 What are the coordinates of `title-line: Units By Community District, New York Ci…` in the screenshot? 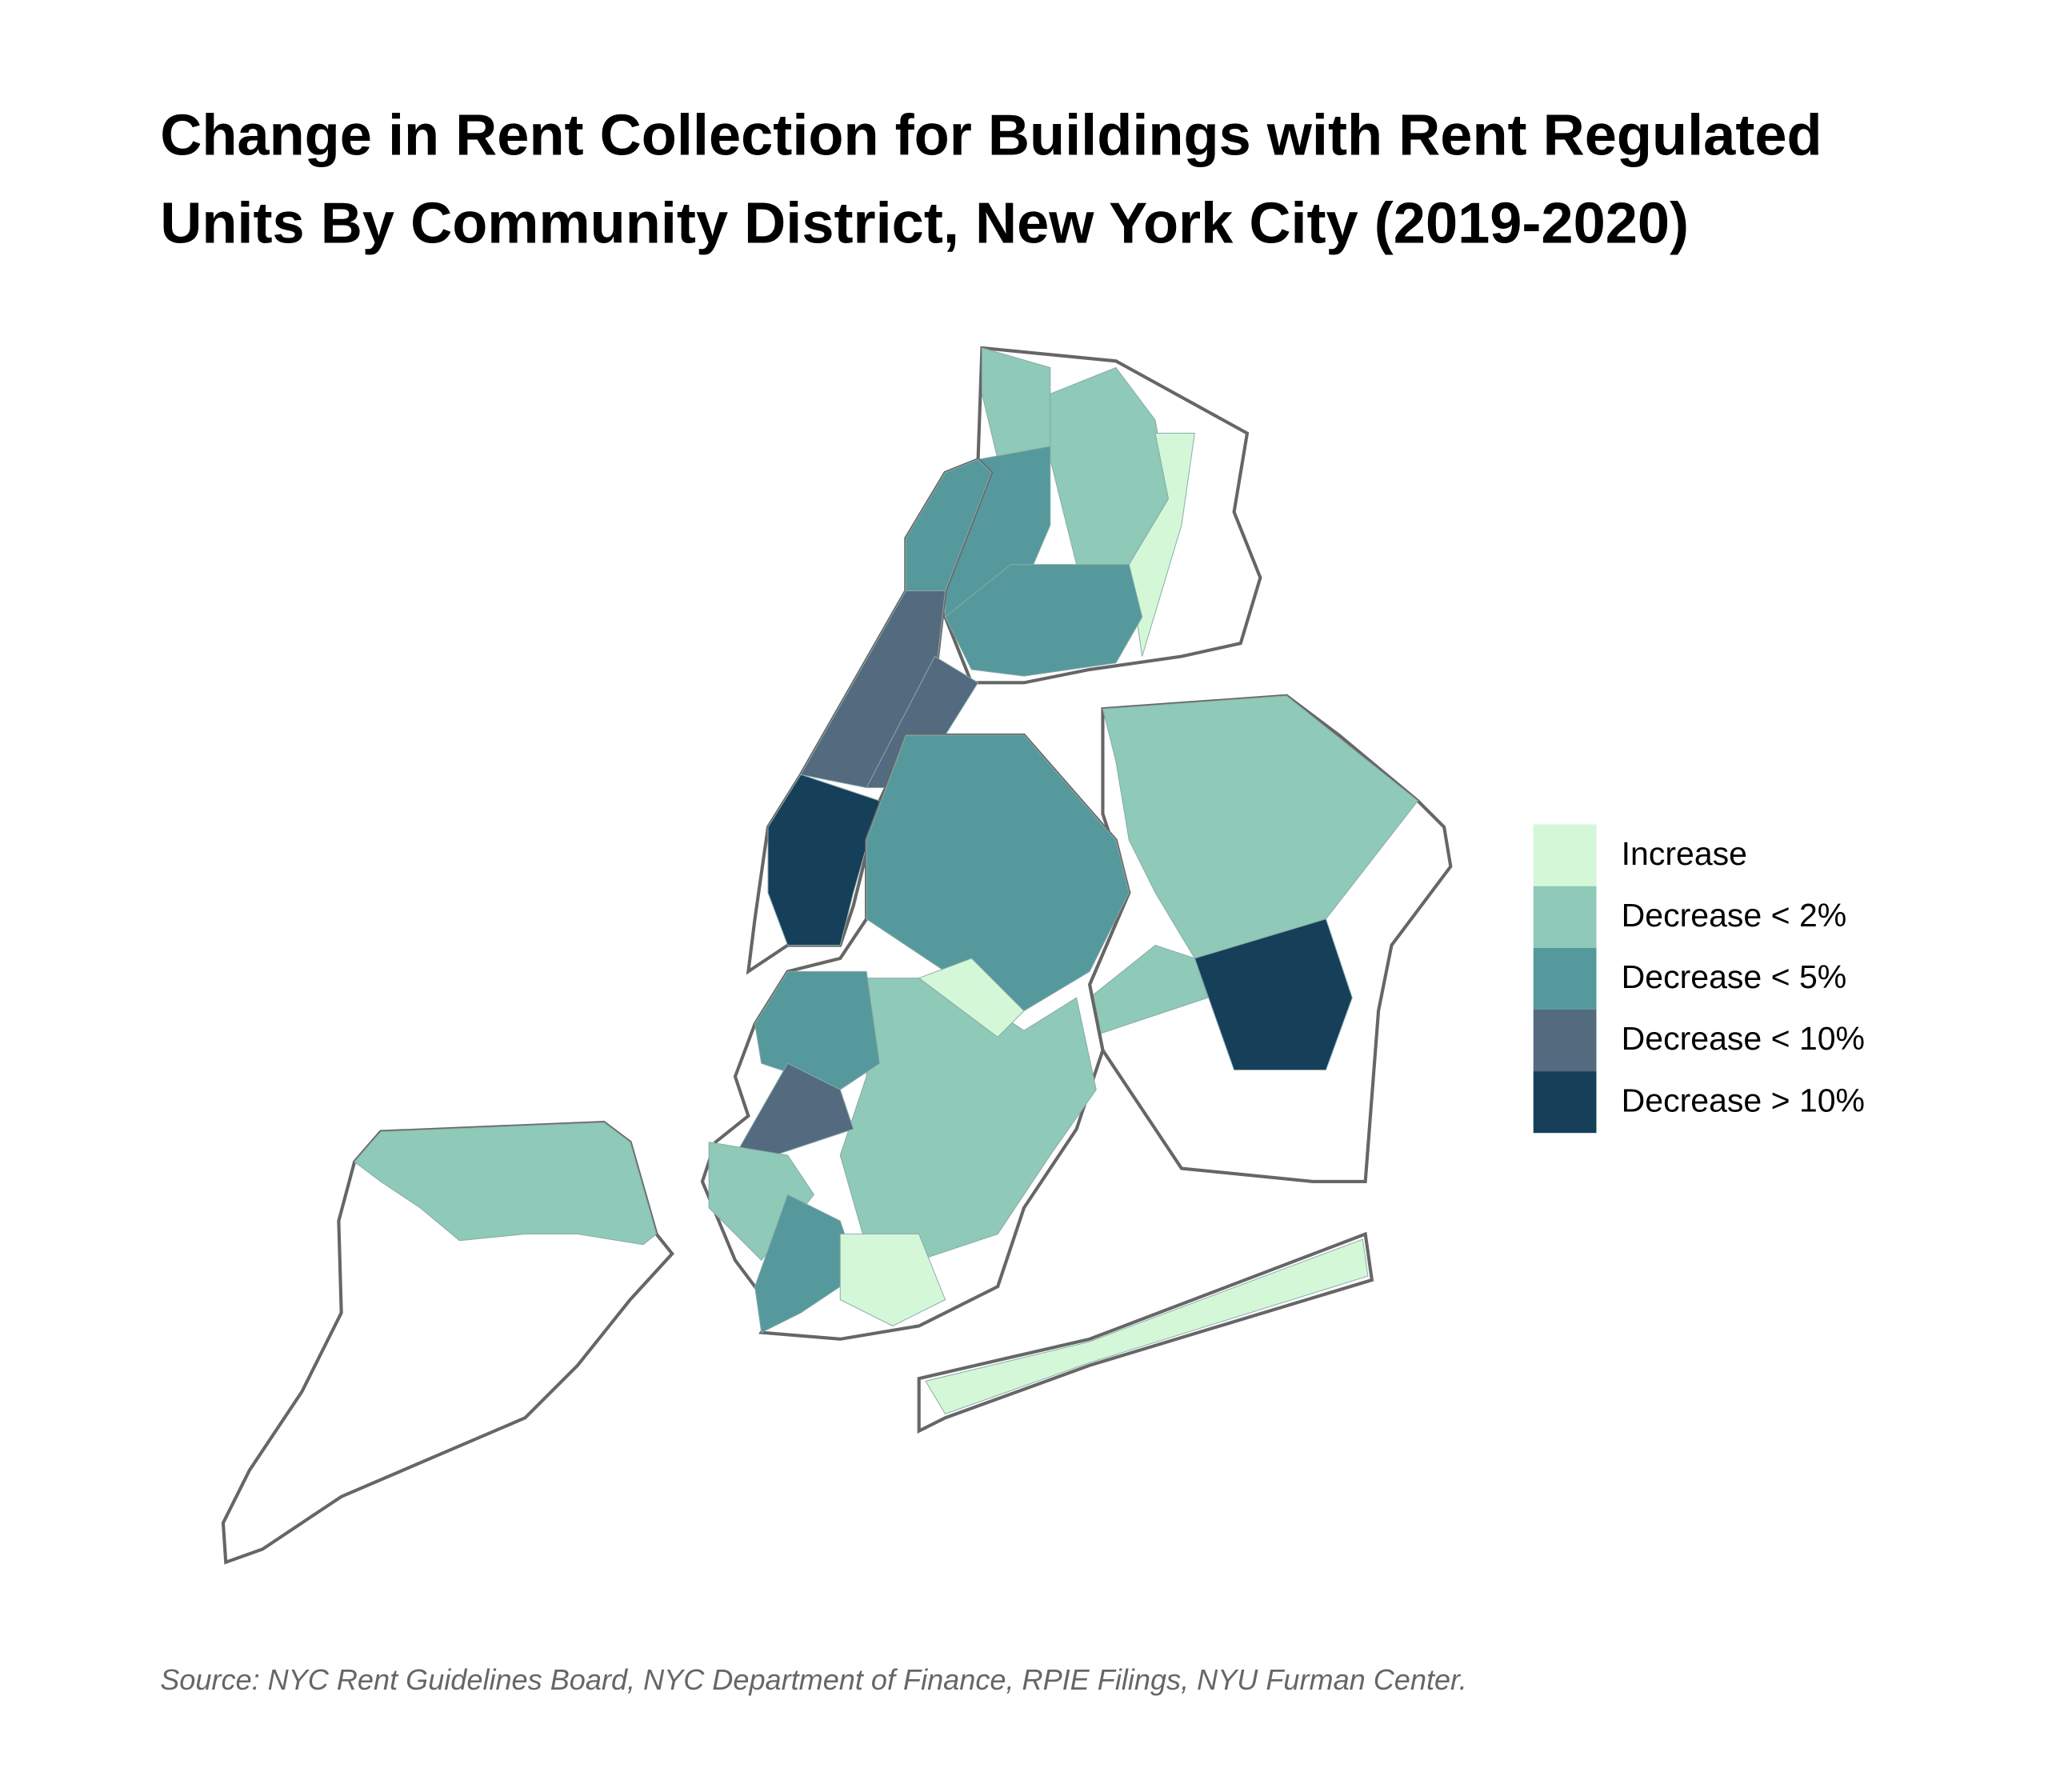 It's located at (924, 224).